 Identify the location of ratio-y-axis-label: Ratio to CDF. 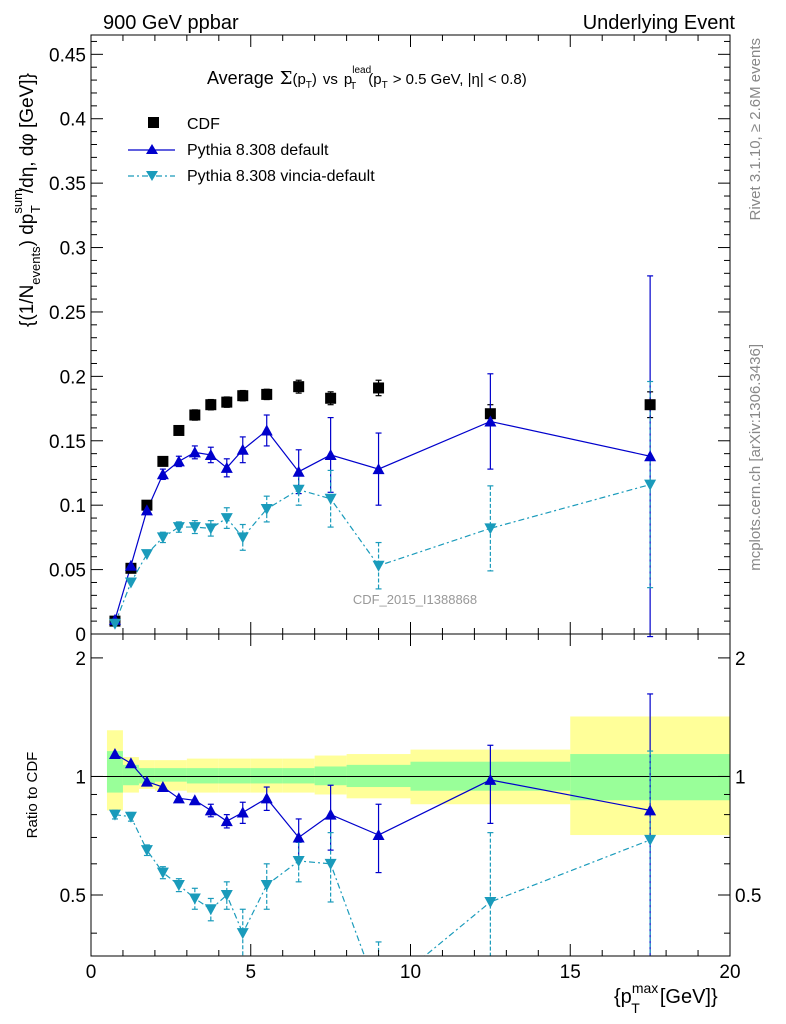
(32, 795).